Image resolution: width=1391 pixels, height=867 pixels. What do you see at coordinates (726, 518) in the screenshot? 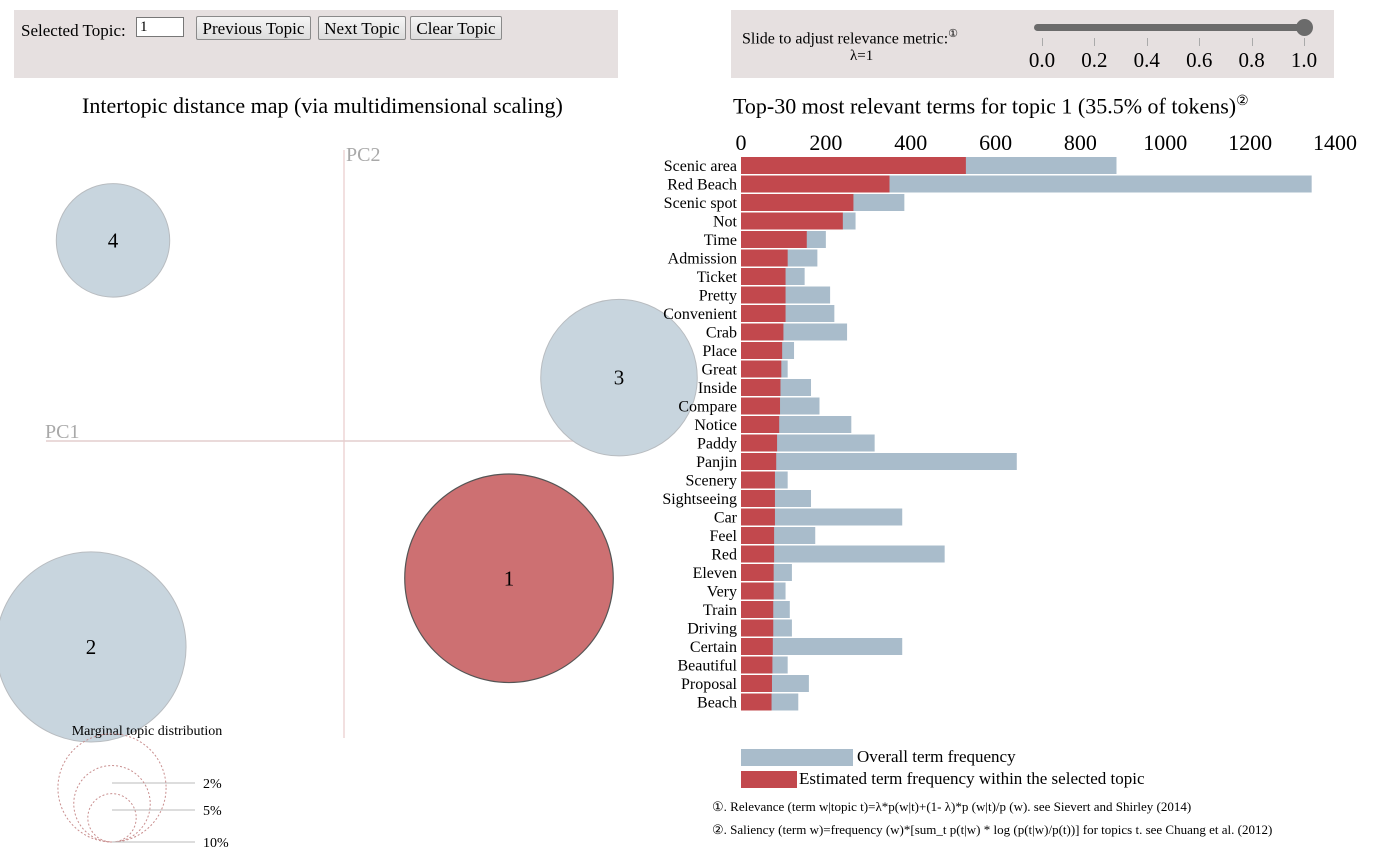
I see `term-label: Car` at bounding box center [726, 518].